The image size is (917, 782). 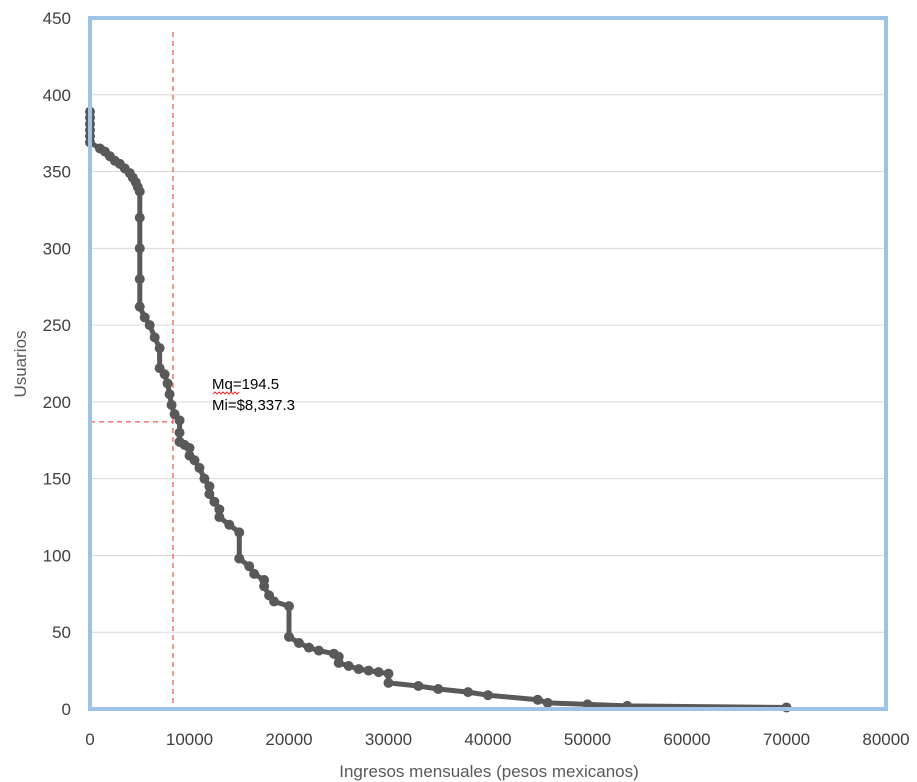 I want to click on x-tick-label: 50000, so click(x=587, y=739).